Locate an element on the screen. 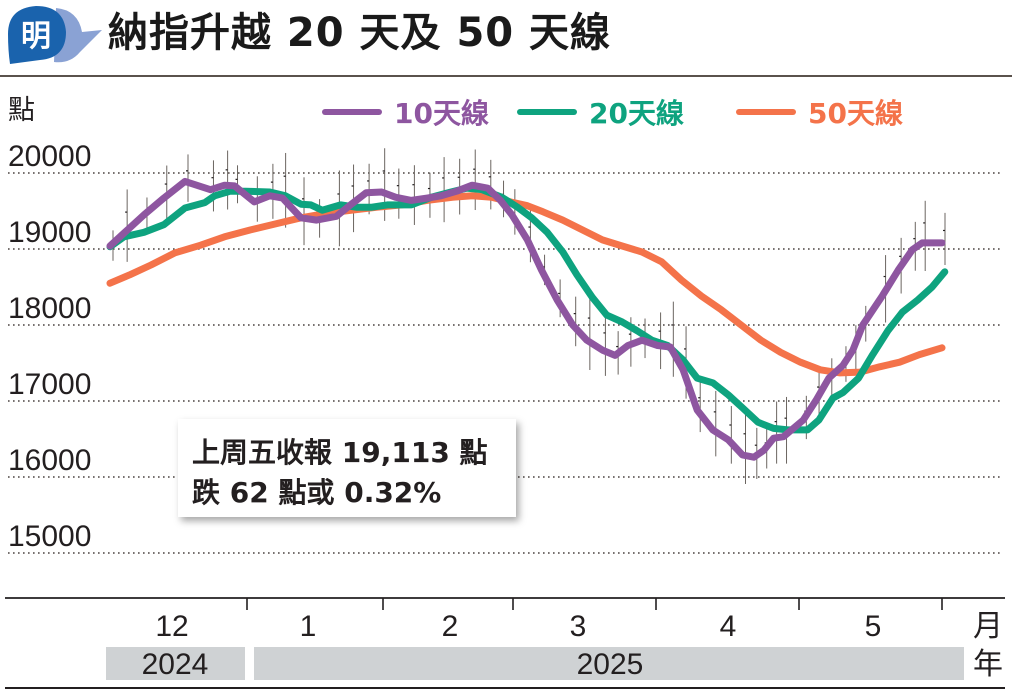 The height and width of the screenshot is (691, 1012). close-annotation-box: 上周五收報 19,113 點 跌 62 點或 0.32% is located at coordinates (347, 468).